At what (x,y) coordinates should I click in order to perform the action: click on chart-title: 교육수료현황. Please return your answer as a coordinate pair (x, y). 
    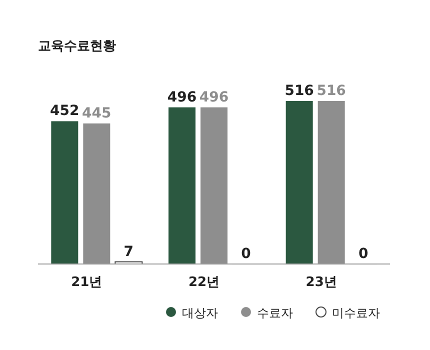
    Looking at the image, I should click on (77, 46).